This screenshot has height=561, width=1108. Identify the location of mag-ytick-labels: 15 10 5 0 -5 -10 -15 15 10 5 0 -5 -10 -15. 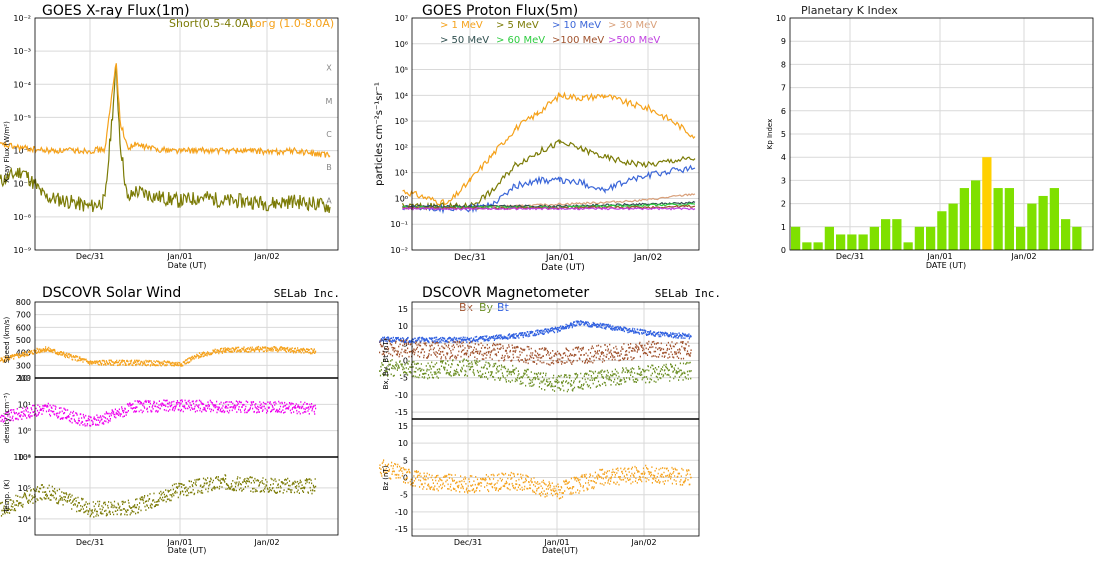
(401, 419).